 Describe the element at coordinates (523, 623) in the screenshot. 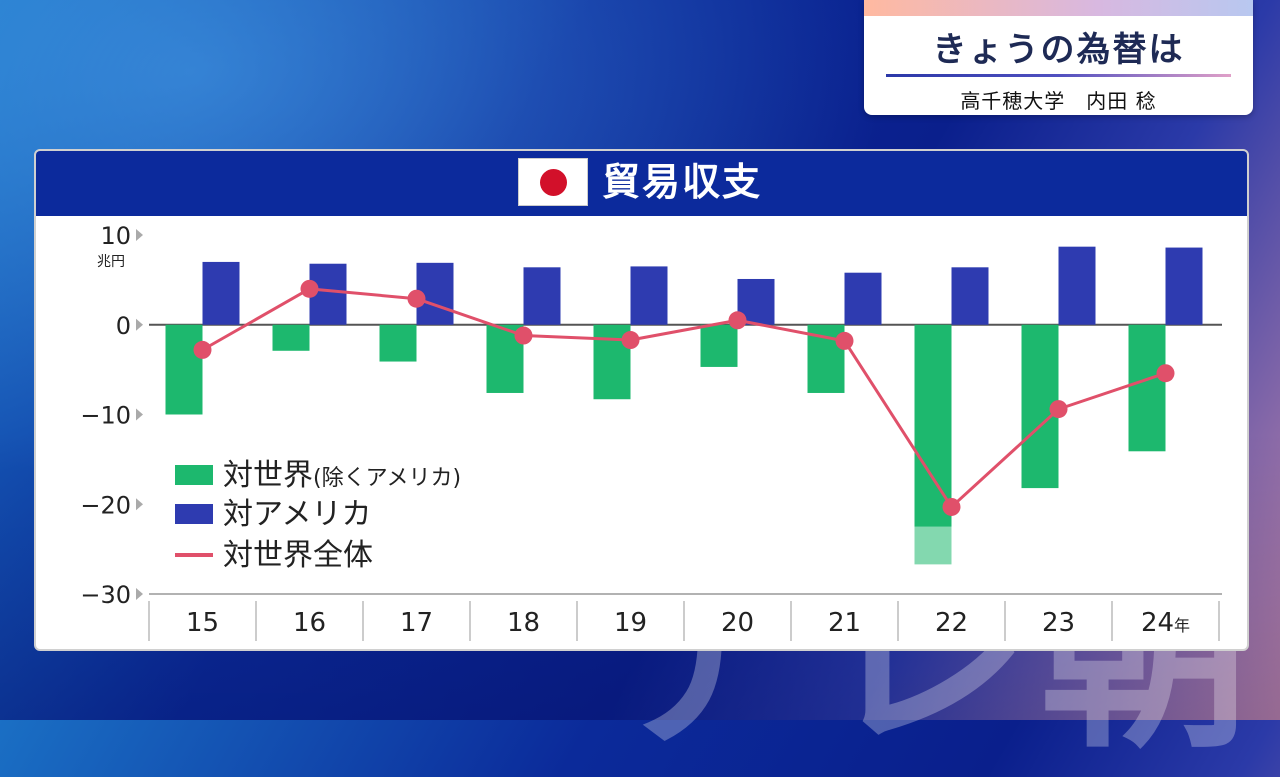

I see `x-tick-label: 18` at that location.